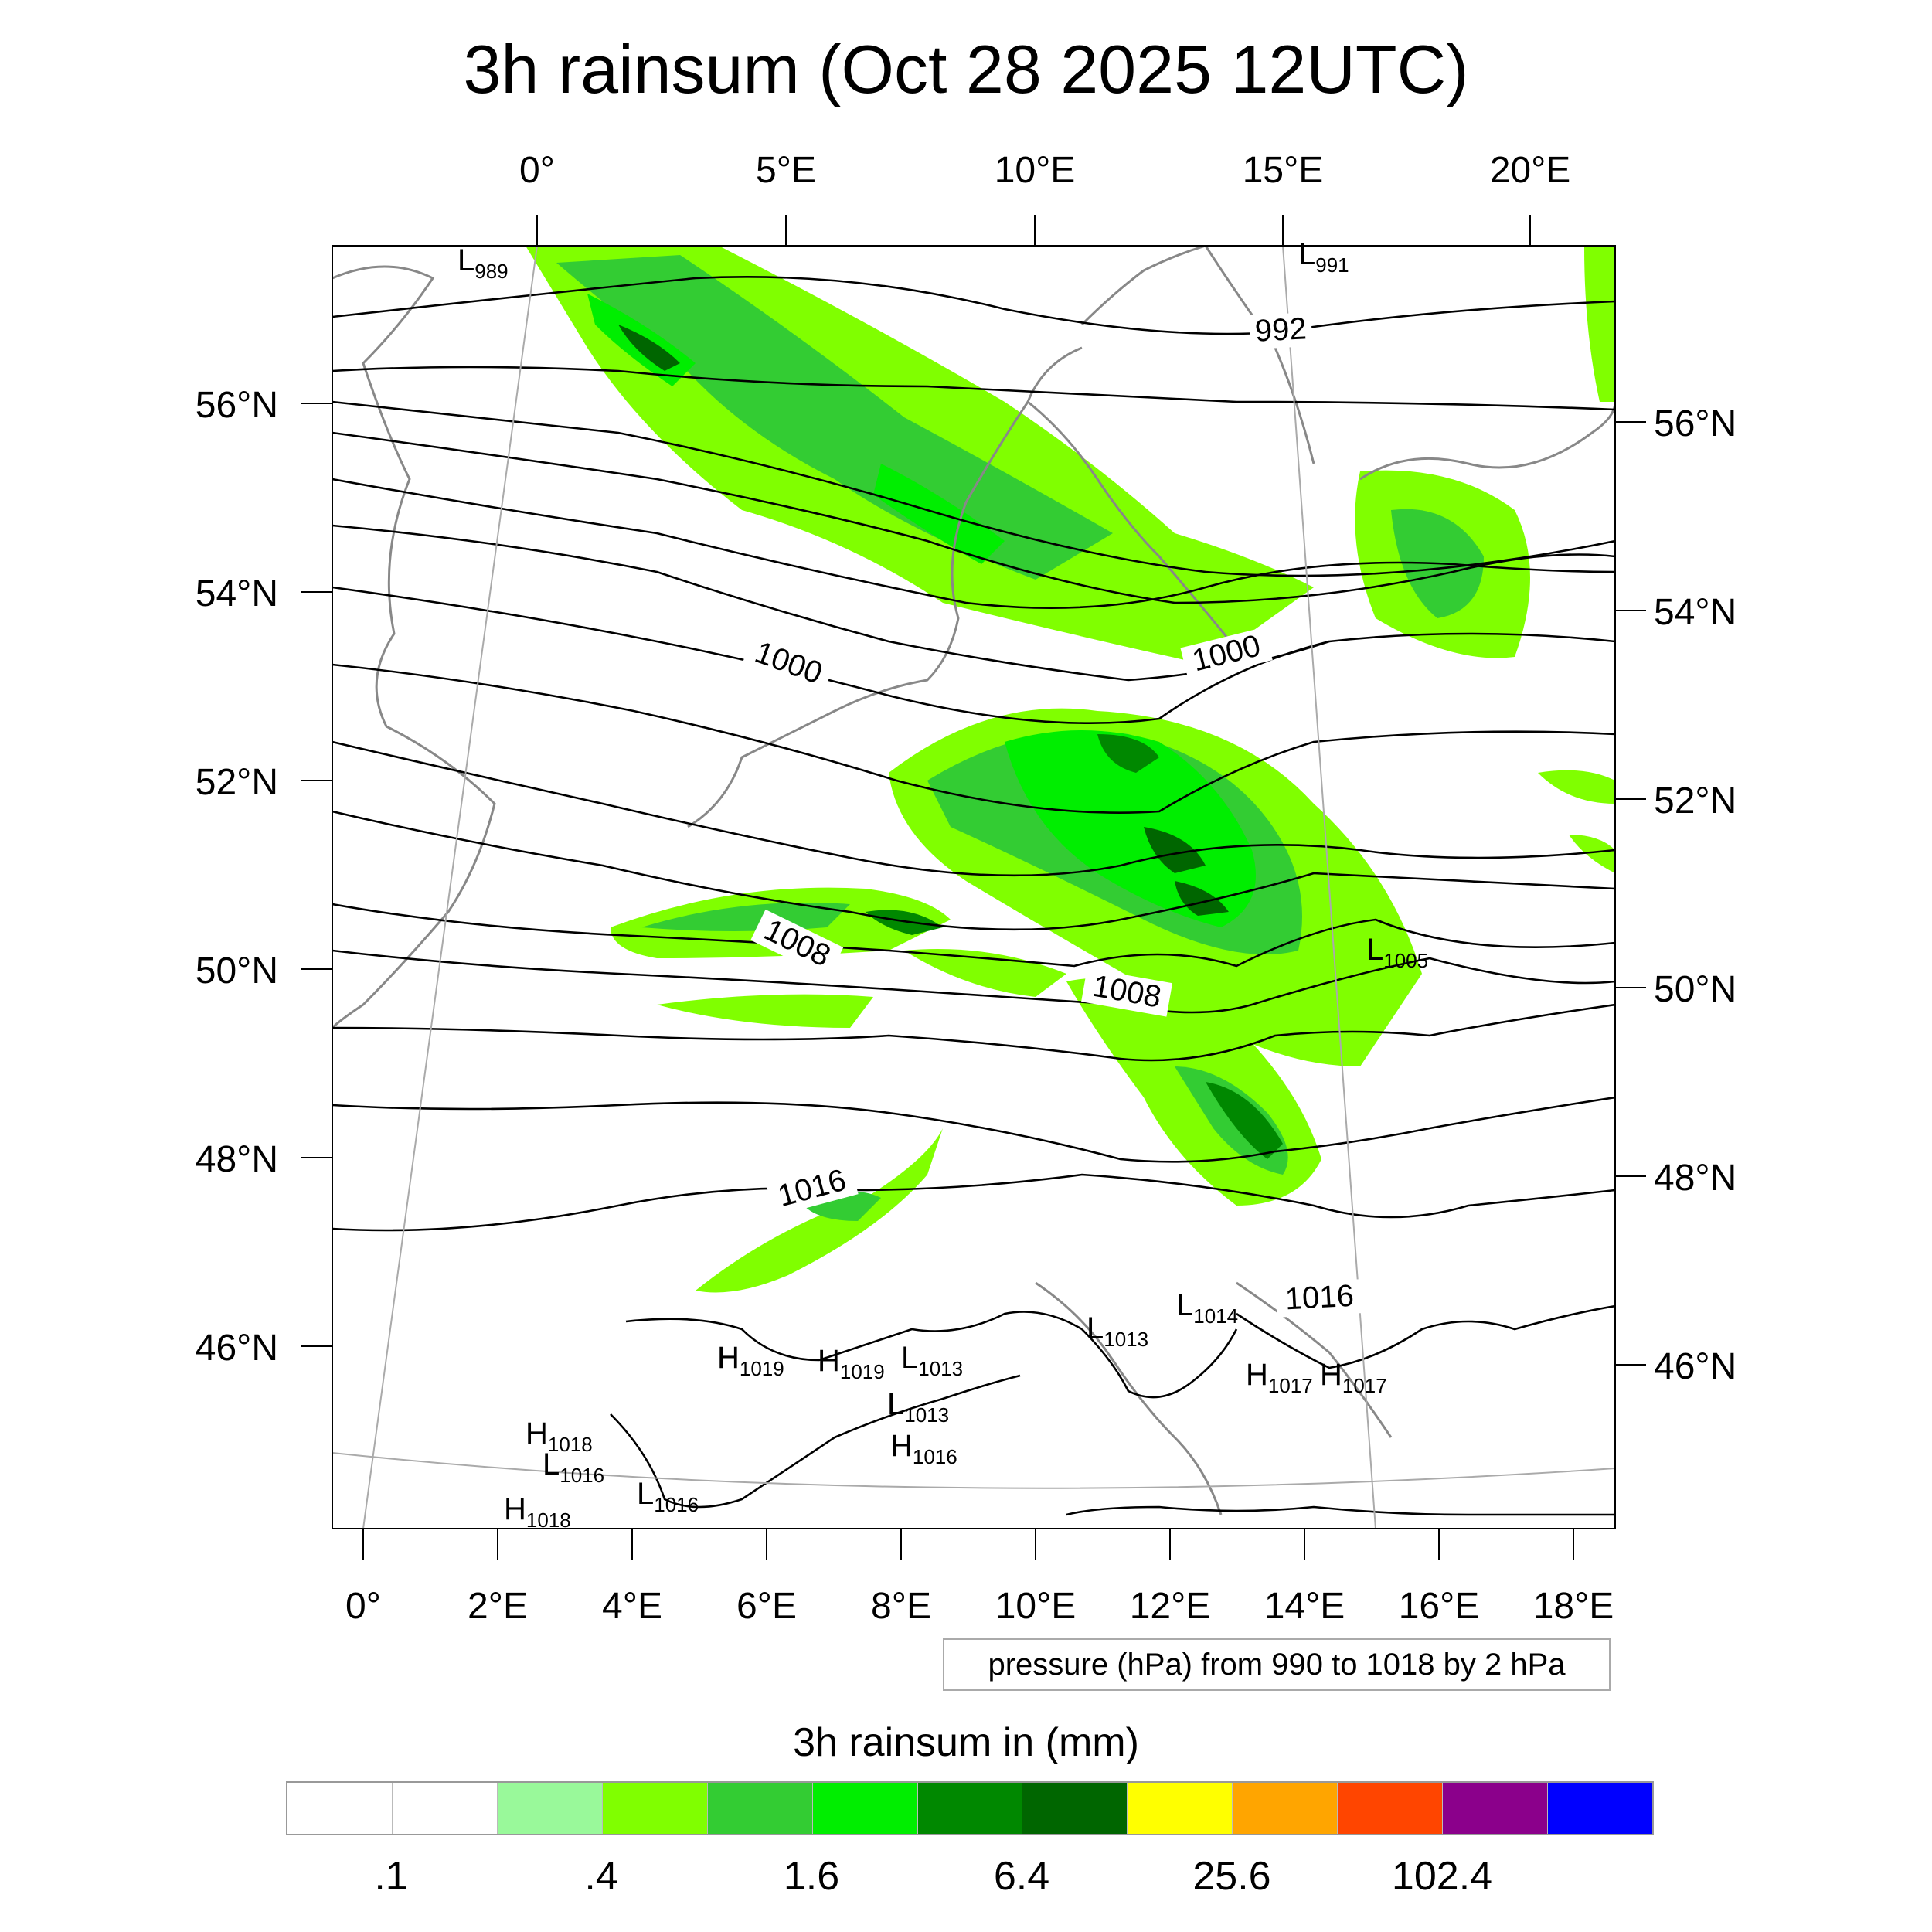 This screenshot has width=1932, height=1932. I want to click on contour-label: 992, so click(1281, 330).